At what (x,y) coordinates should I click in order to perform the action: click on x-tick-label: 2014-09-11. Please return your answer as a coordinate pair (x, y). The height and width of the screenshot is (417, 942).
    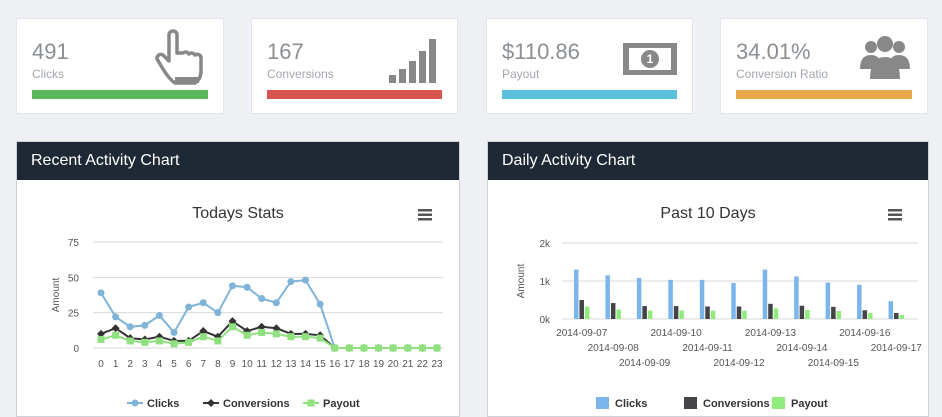
    Looking at the image, I should click on (707, 348).